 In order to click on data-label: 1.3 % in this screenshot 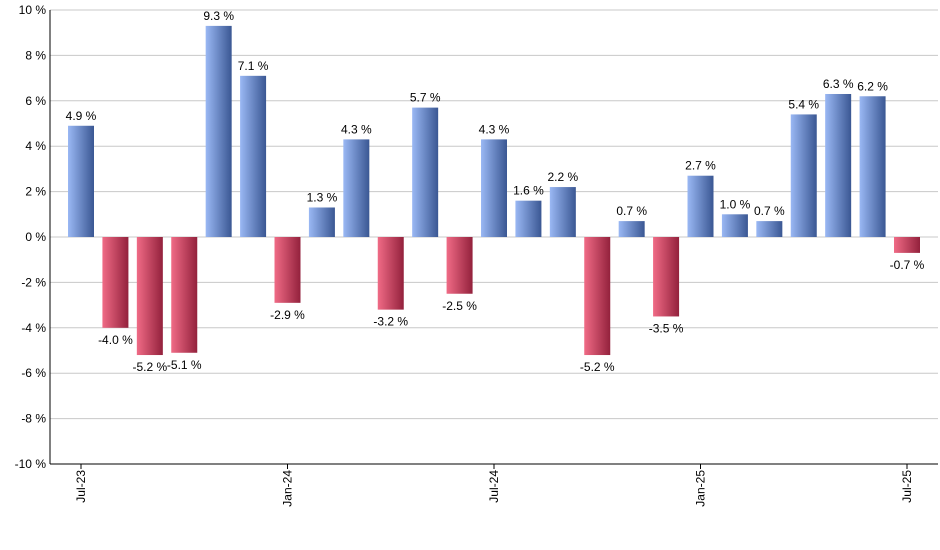, I will do `click(322, 197)`.